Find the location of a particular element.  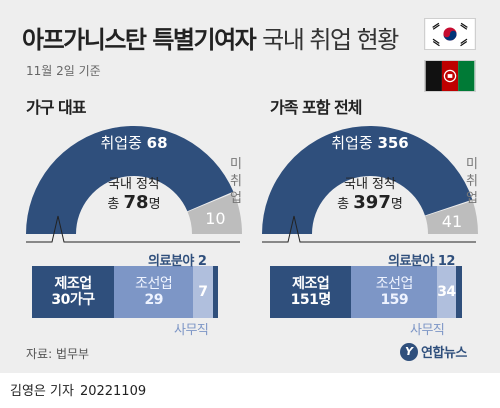

page-title: 아프가니스탄 특별기여자 국내 취업 현황 is located at coordinates (210, 37).